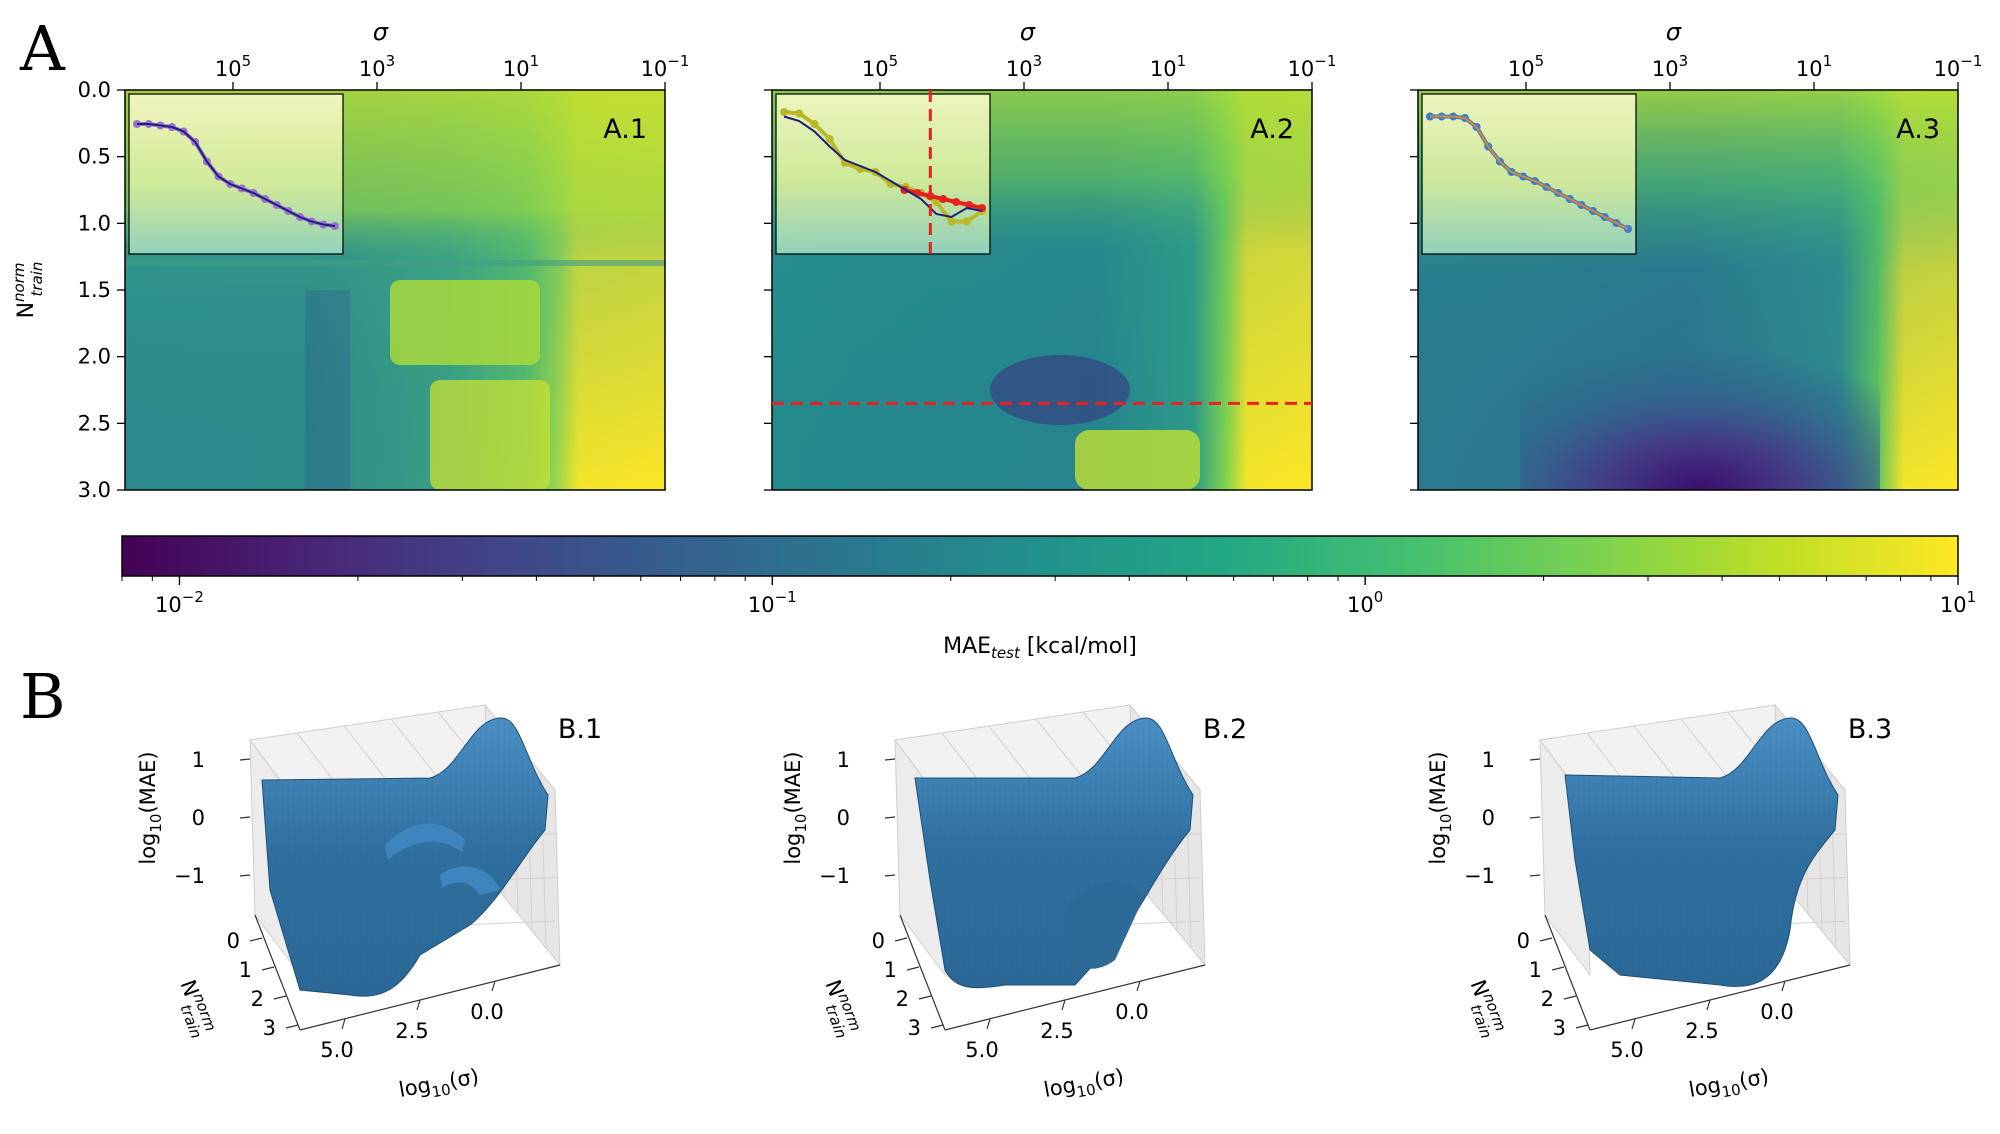  Describe the element at coordinates (43, 696) in the screenshot. I see `panel-b-label: B` at that location.